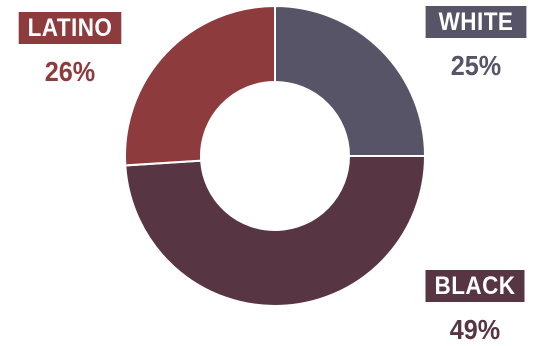 Image resolution: width=542 pixels, height=346 pixels. Describe the element at coordinates (476, 65) in the screenshot. I see `white-percent: 25%` at that location.